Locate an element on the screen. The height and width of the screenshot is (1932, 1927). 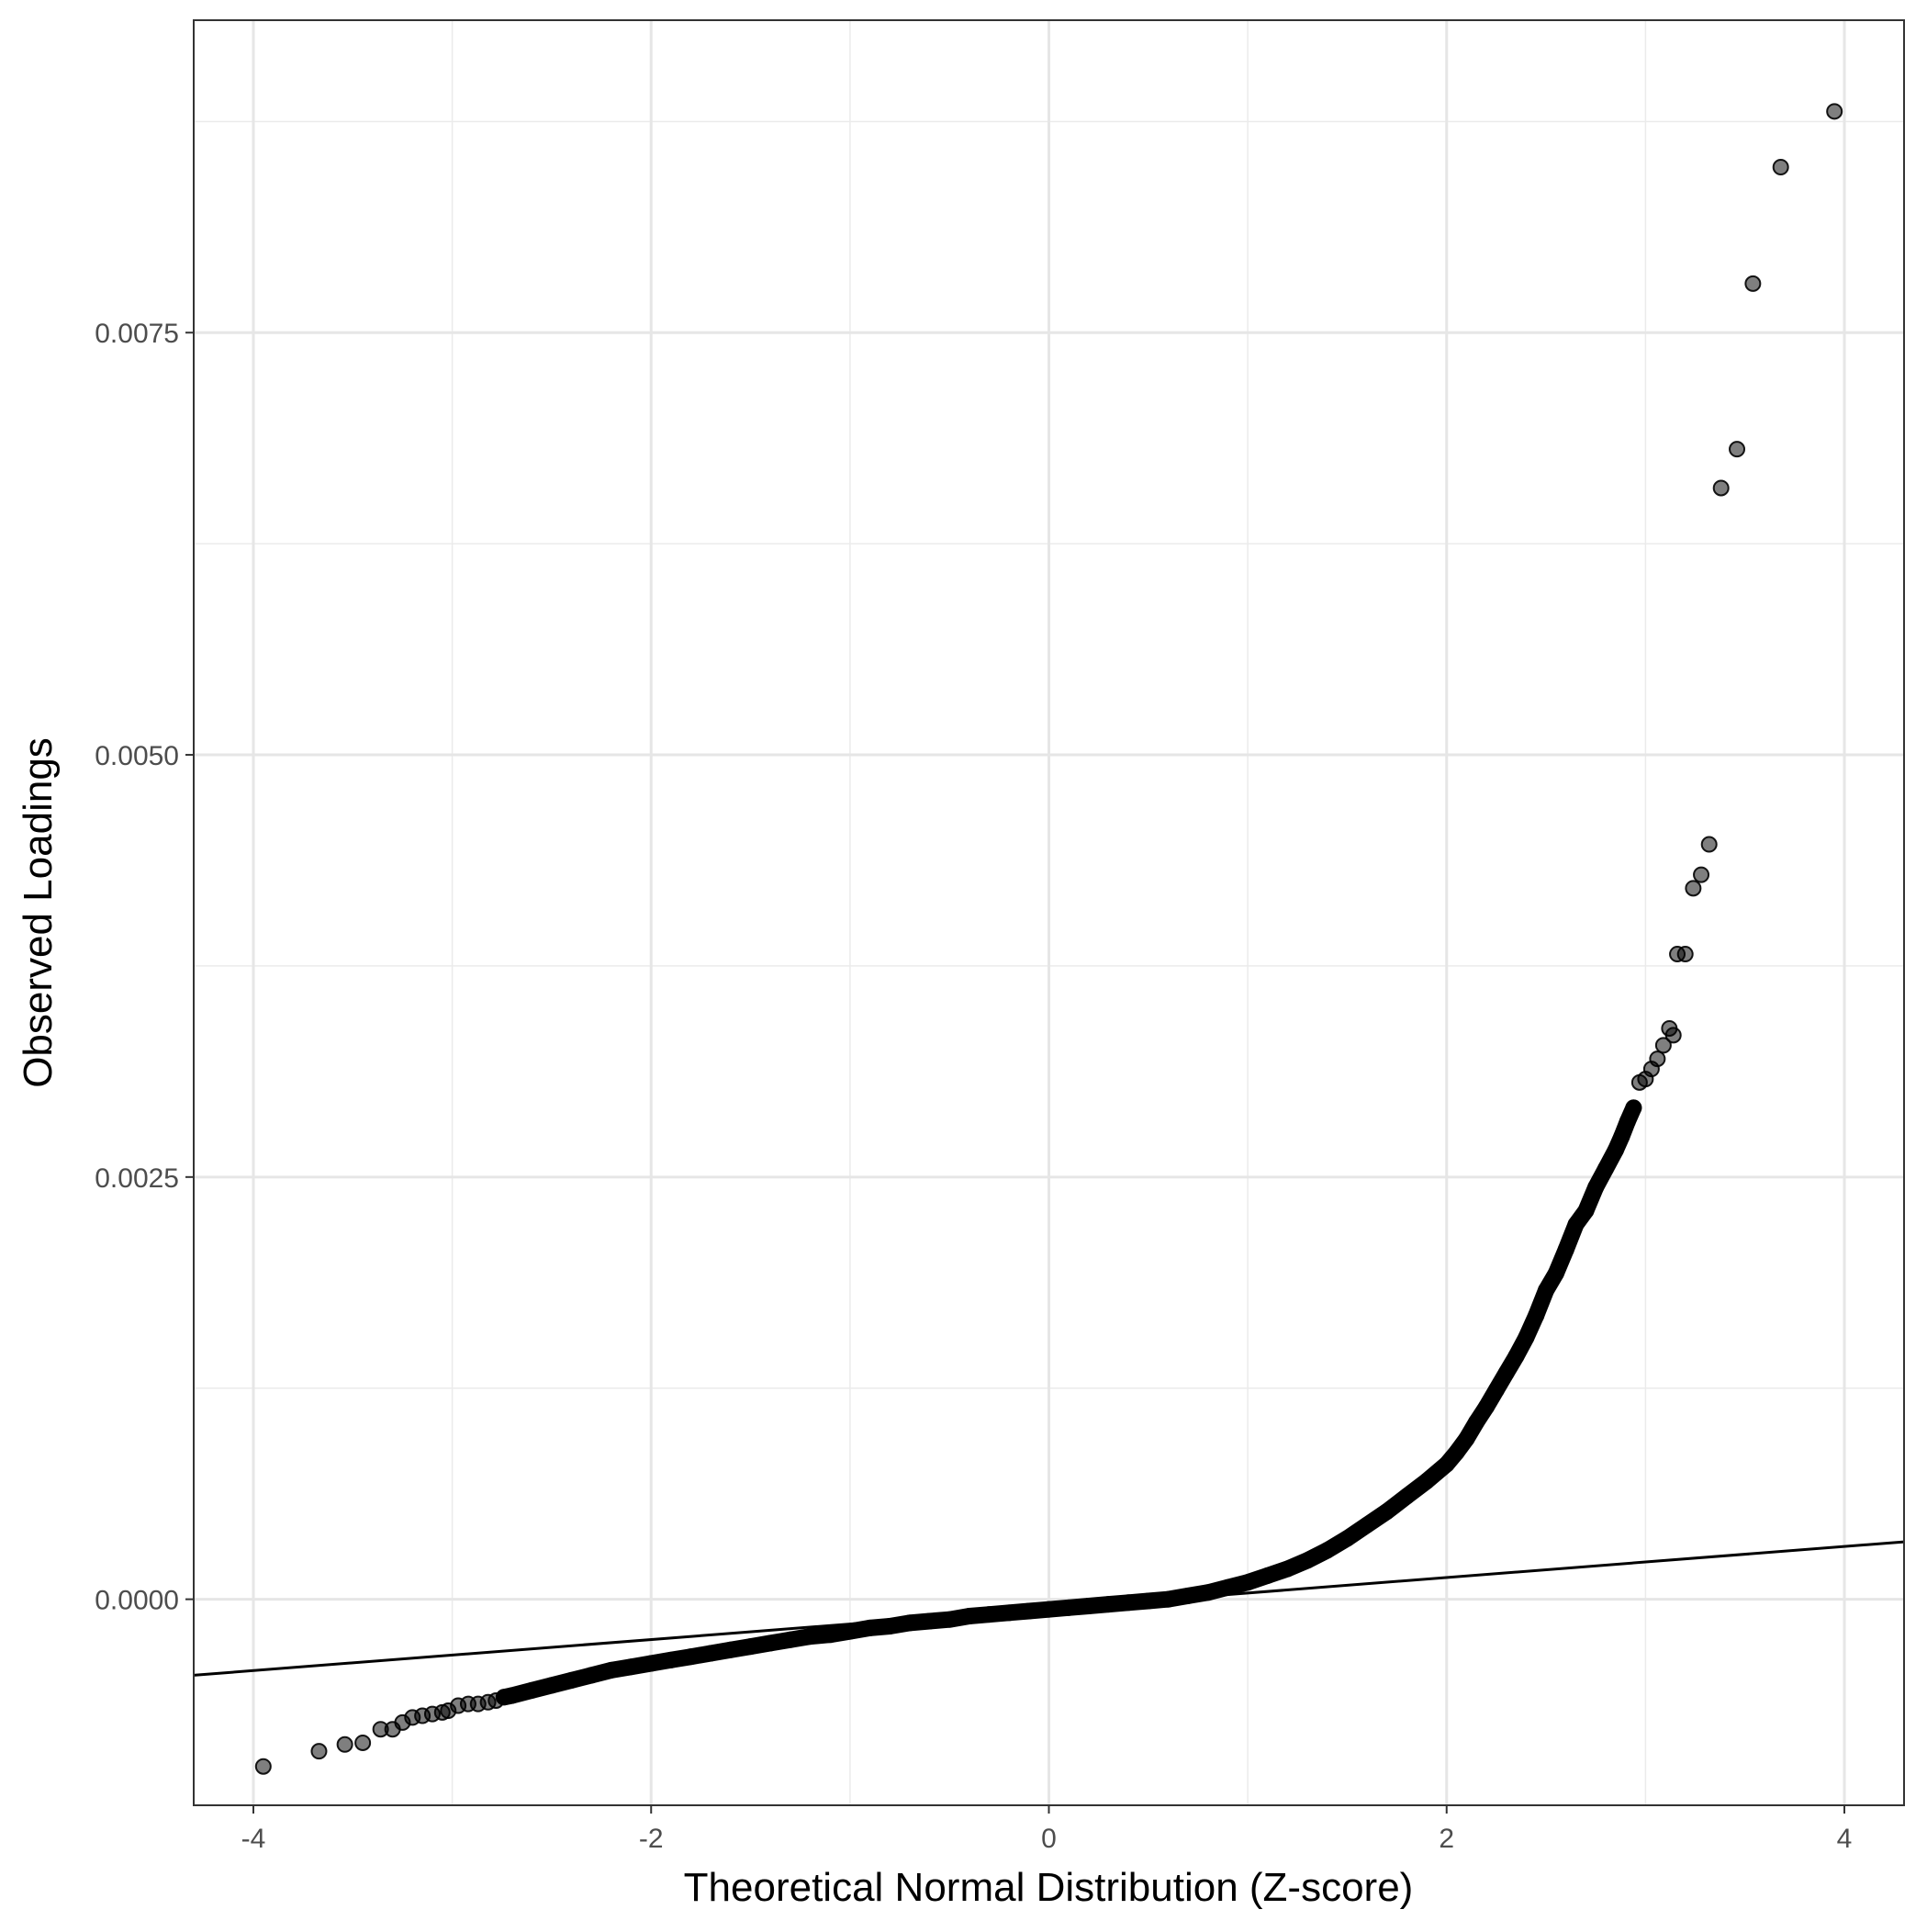
y-tick-label: 0.0025 is located at coordinates (137, 1178).